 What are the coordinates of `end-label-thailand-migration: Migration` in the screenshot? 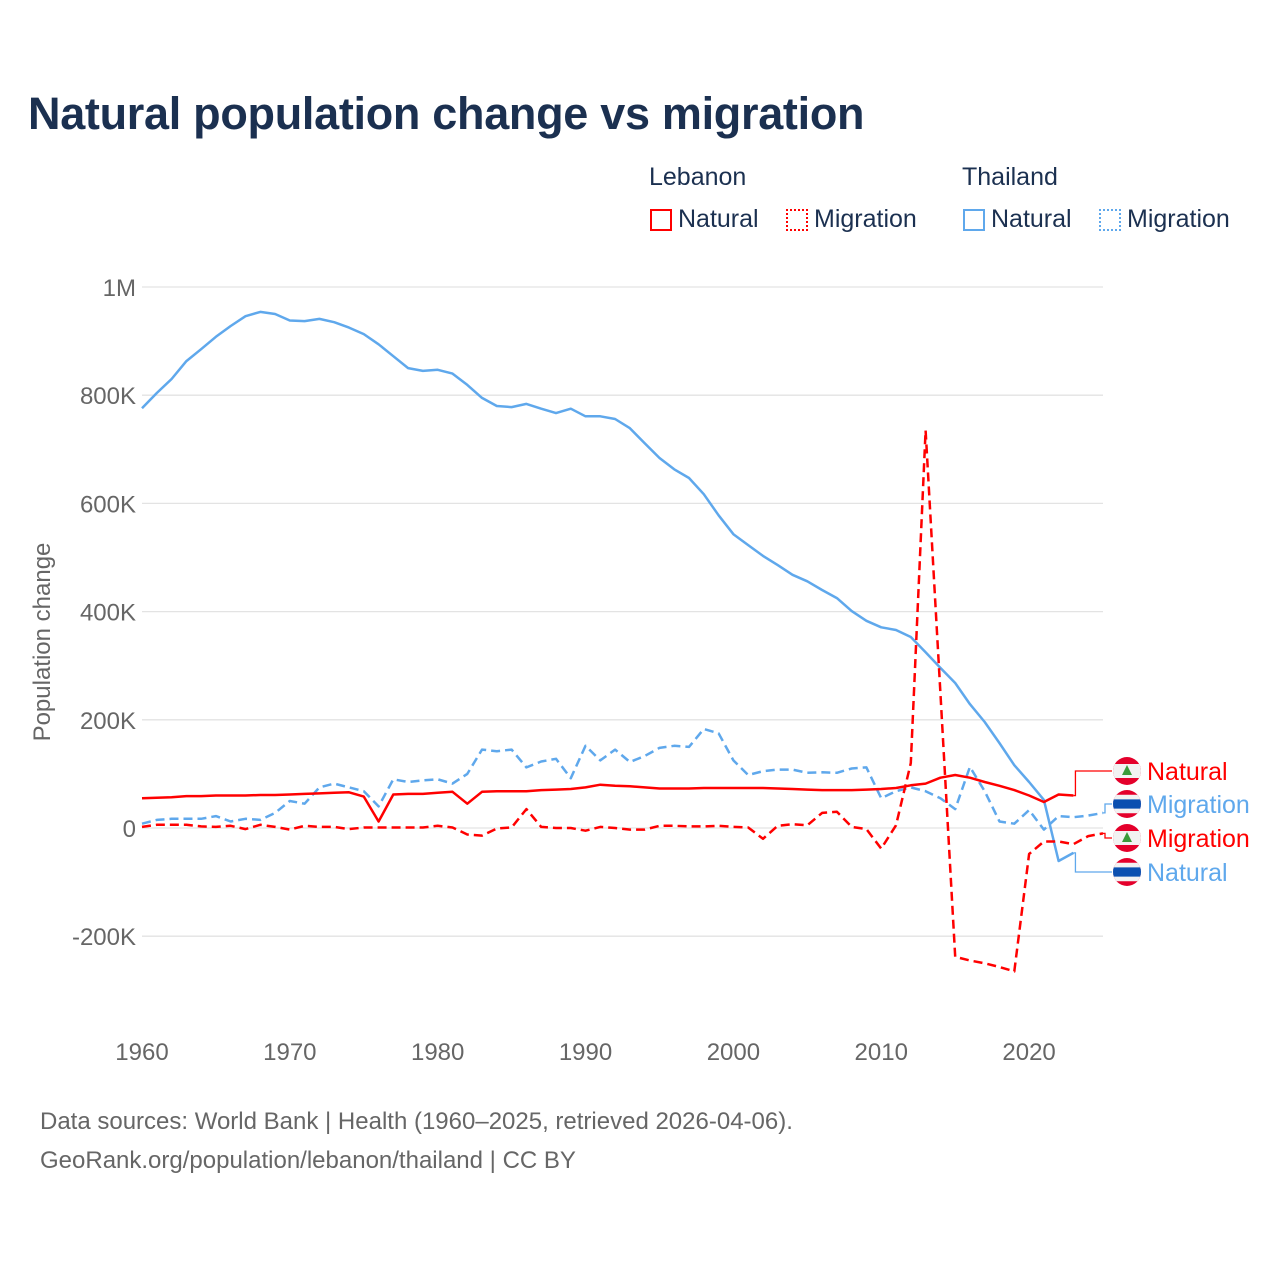 It's located at (1198, 805).